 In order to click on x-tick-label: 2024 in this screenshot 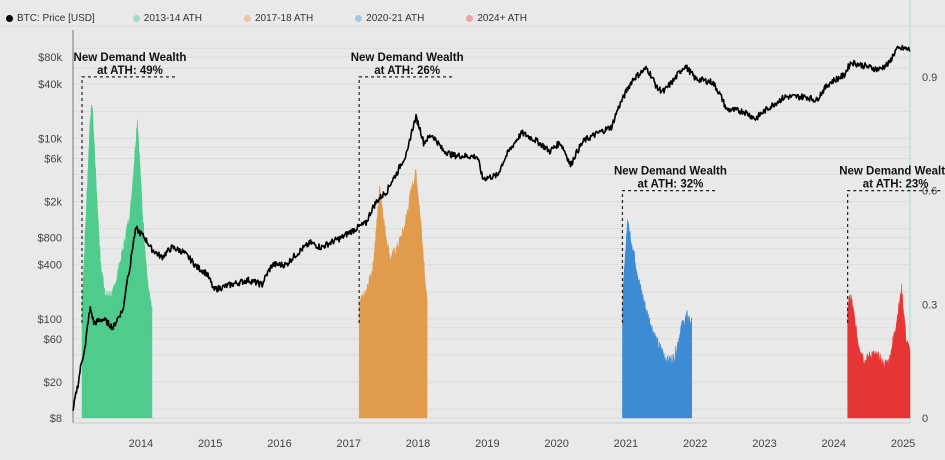, I will do `click(834, 444)`.